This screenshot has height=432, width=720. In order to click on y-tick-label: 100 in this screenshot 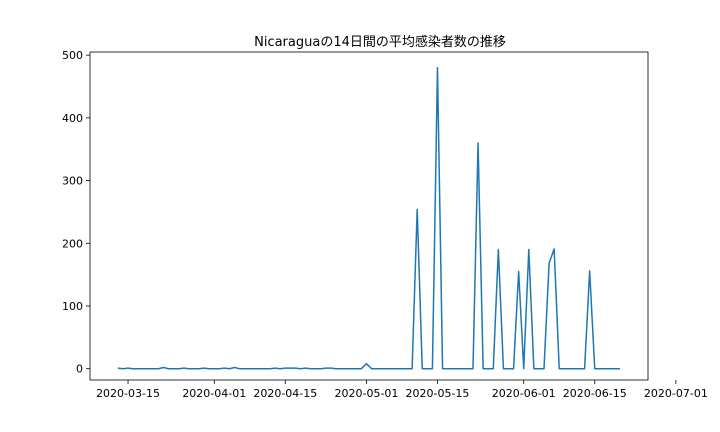, I will do `click(72, 306)`.